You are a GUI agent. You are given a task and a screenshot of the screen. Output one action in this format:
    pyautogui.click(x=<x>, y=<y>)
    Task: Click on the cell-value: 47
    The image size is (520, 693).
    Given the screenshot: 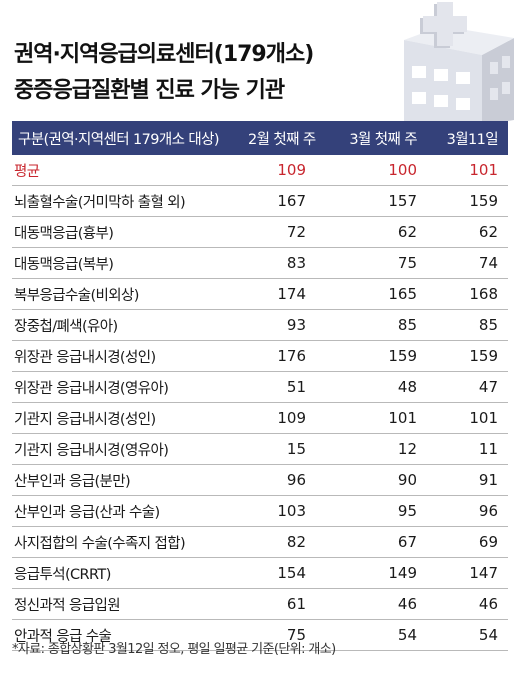 What is the action you would take?
    pyautogui.click(x=469, y=387)
    